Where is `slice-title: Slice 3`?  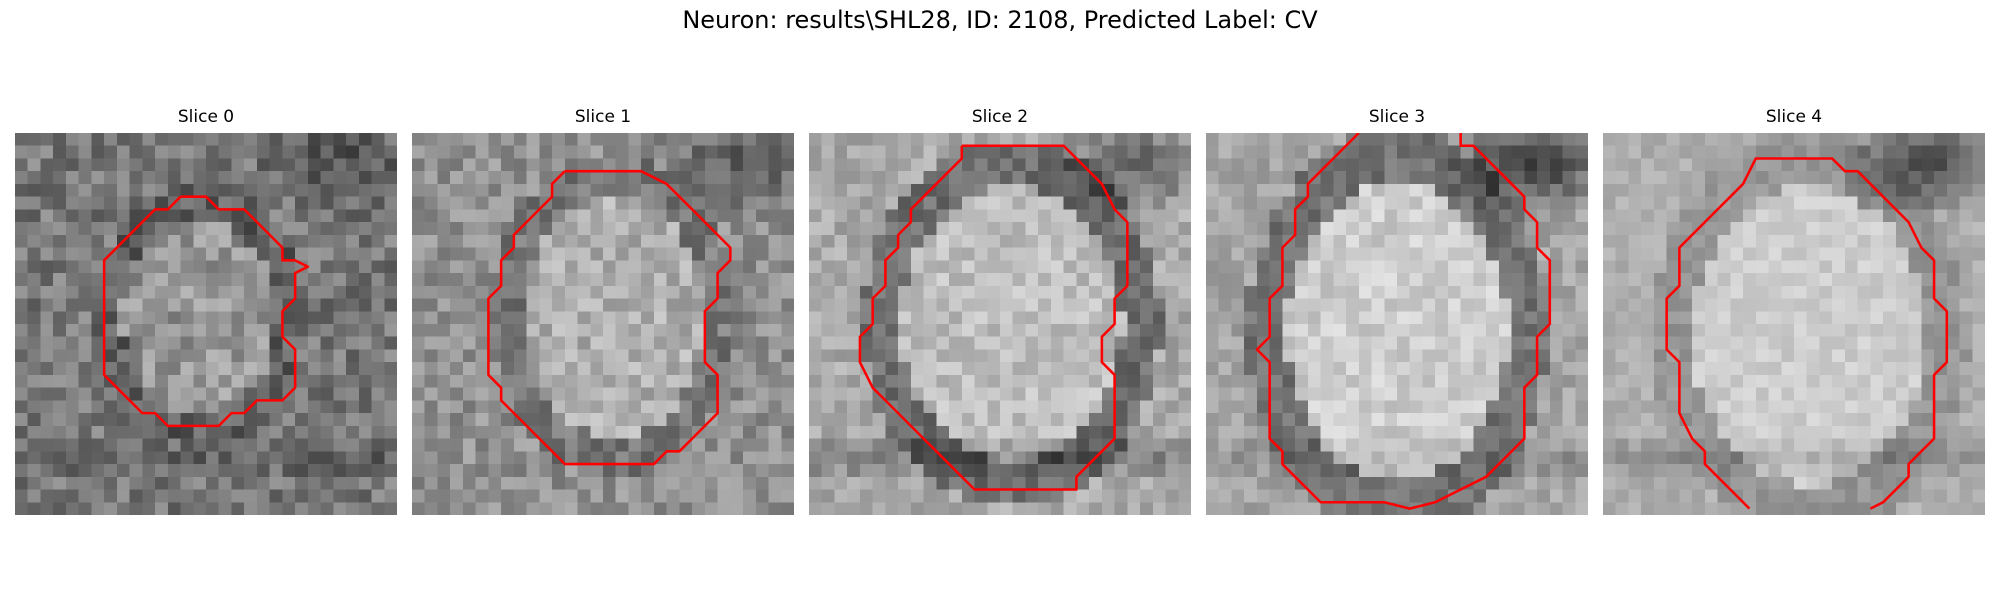 slice-title: Slice 3 is located at coordinates (1397, 117).